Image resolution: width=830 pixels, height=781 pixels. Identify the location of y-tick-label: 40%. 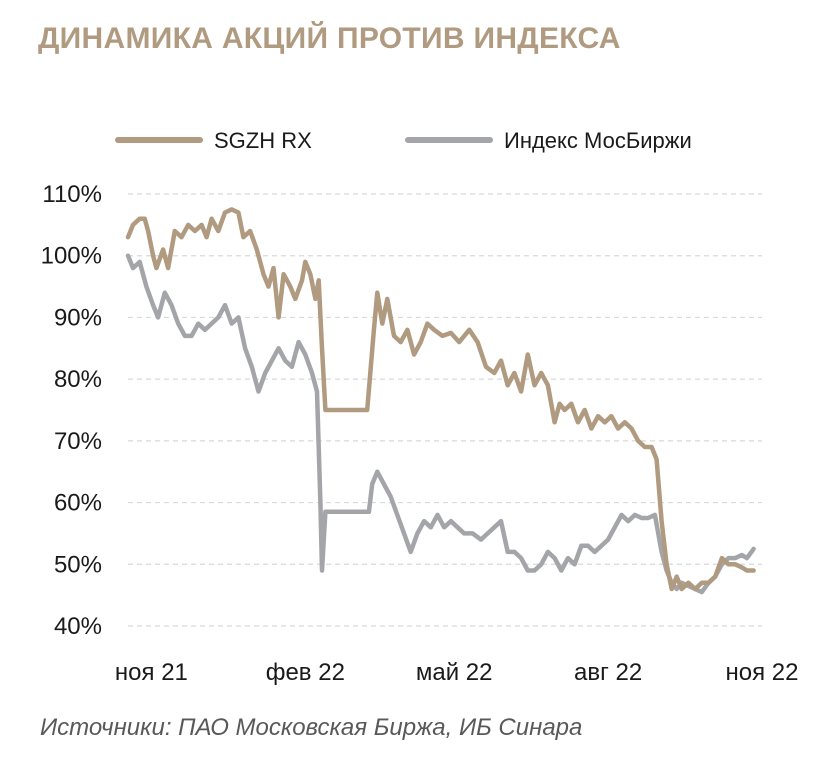
(78, 626).